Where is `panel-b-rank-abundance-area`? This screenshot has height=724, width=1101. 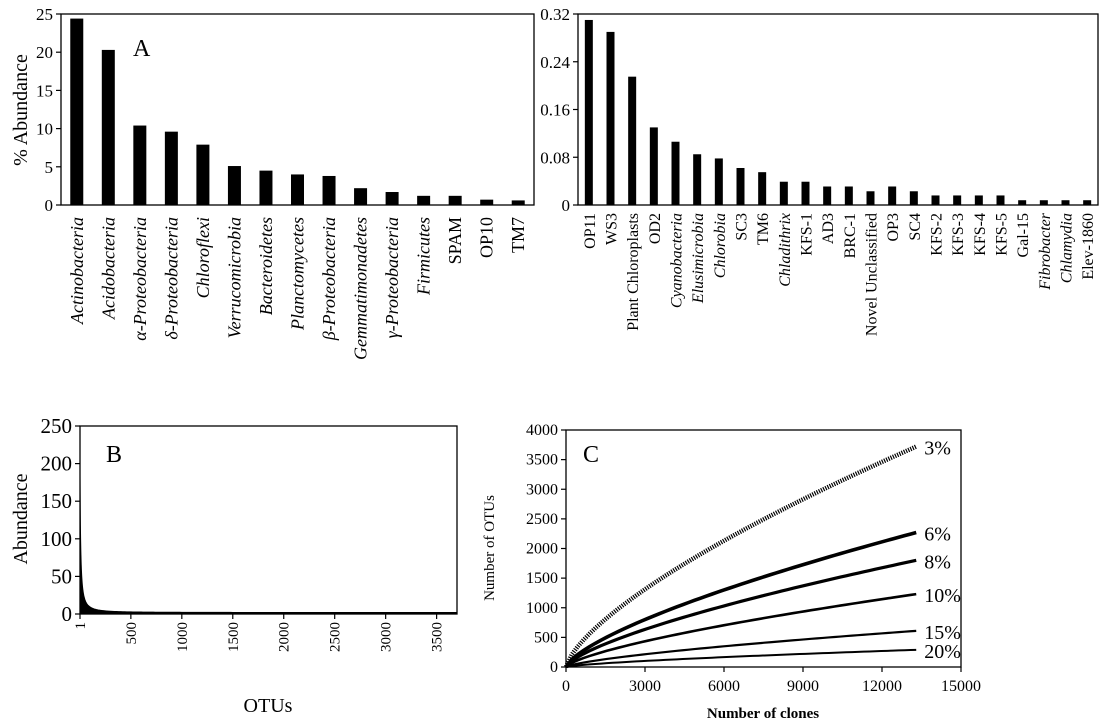 panel-b-rank-abundance-area is located at coordinates (268, 535).